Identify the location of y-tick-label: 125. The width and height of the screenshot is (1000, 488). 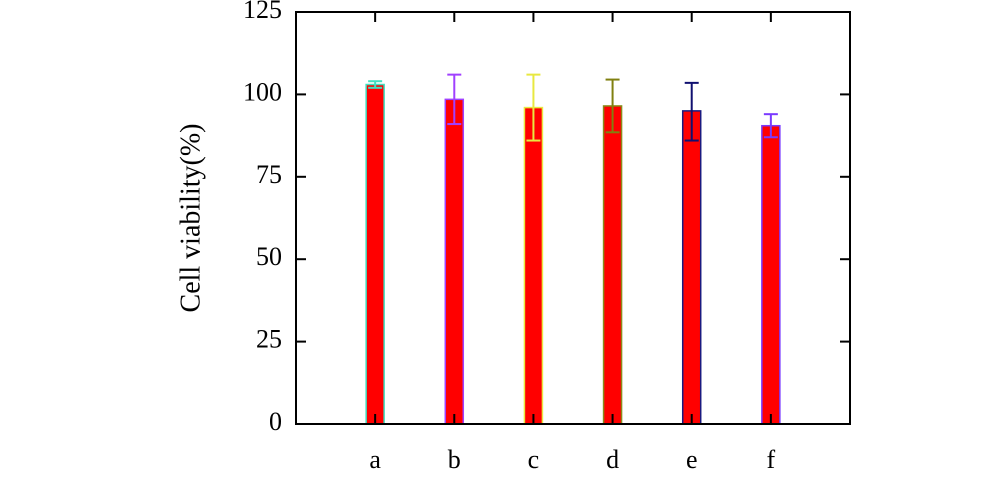
(262, 12).